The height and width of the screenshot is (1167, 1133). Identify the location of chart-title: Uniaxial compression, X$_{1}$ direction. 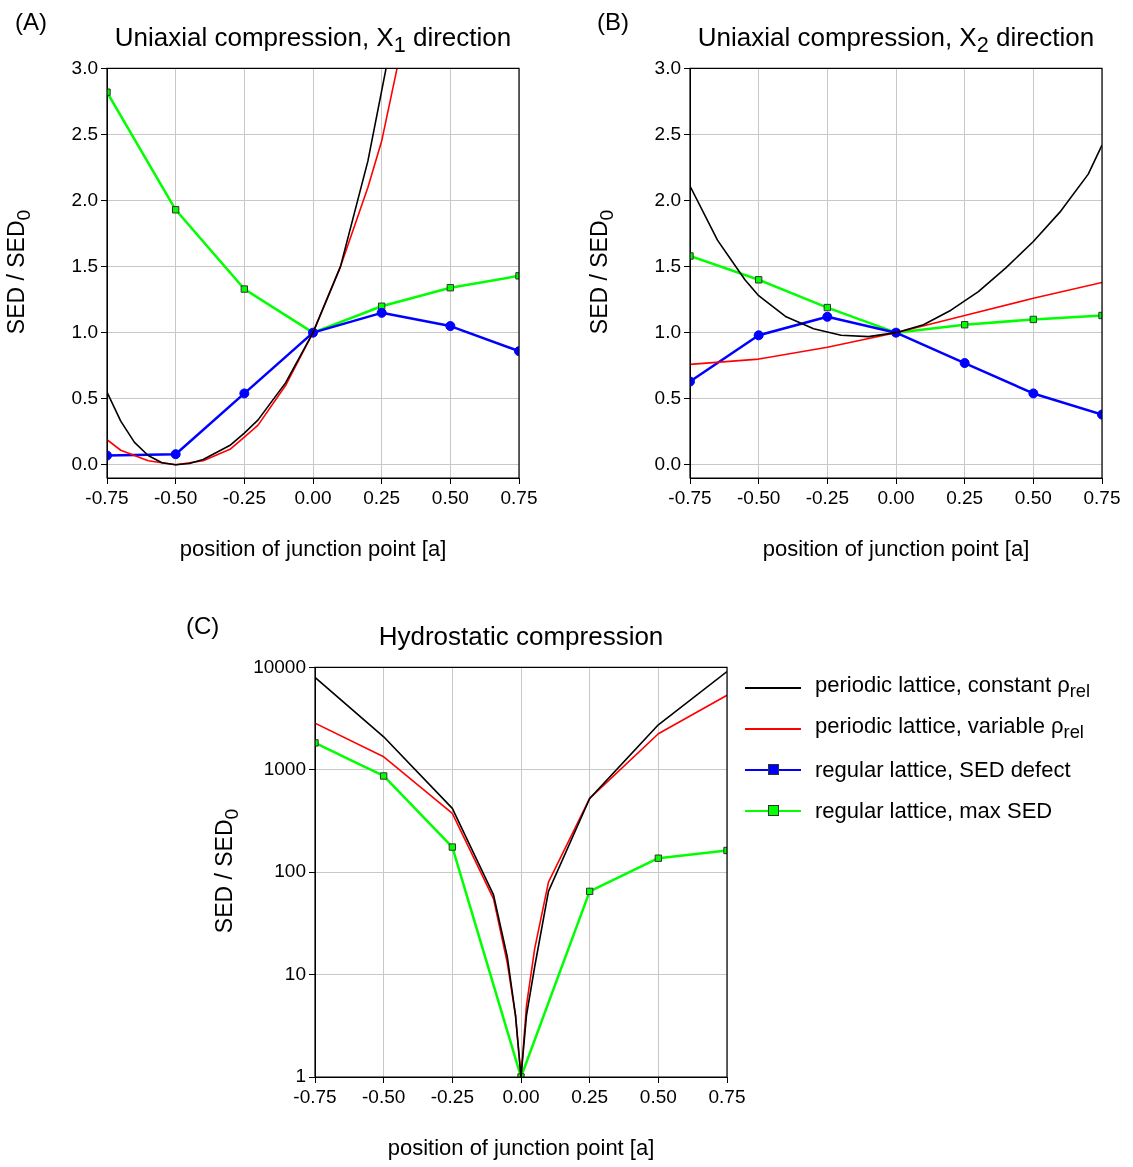
(313, 40).